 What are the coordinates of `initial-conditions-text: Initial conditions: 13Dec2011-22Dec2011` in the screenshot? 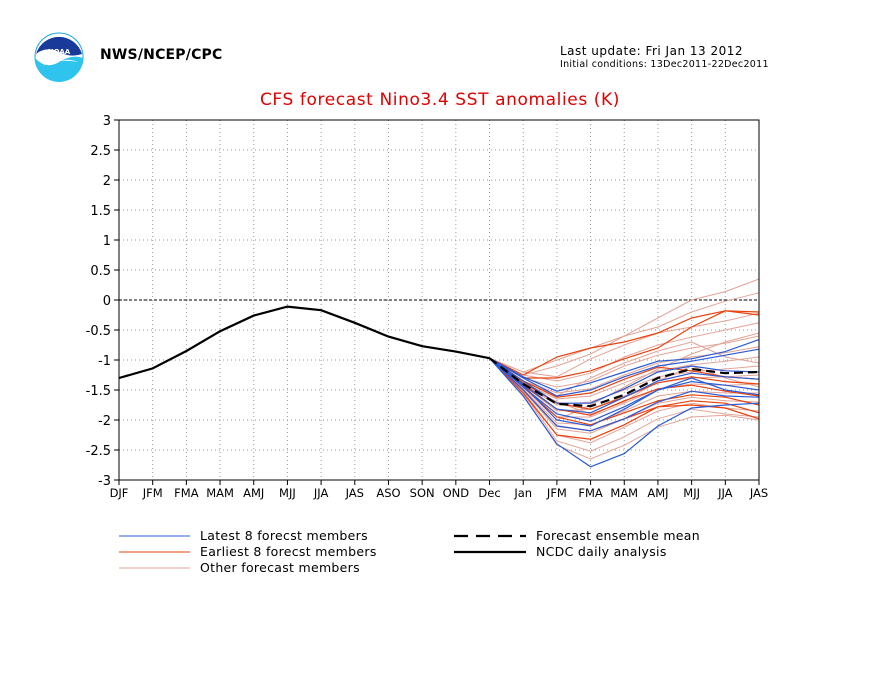 It's located at (664, 64).